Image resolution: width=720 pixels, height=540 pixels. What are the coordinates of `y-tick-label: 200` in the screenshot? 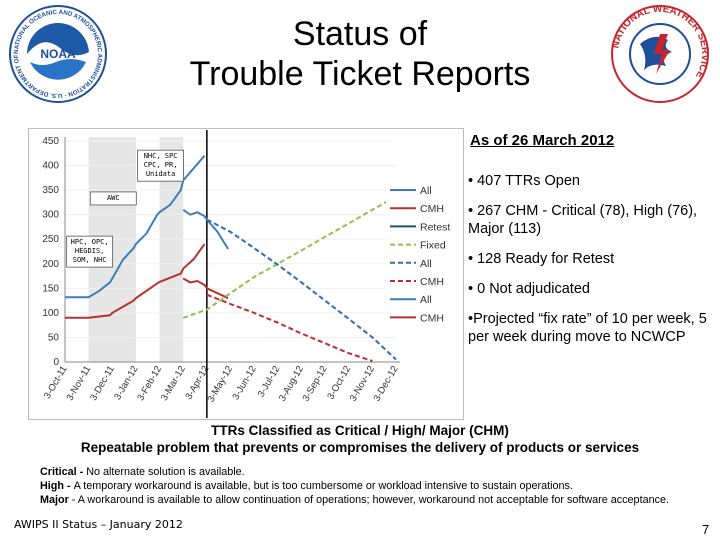 It's located at (50, 264).